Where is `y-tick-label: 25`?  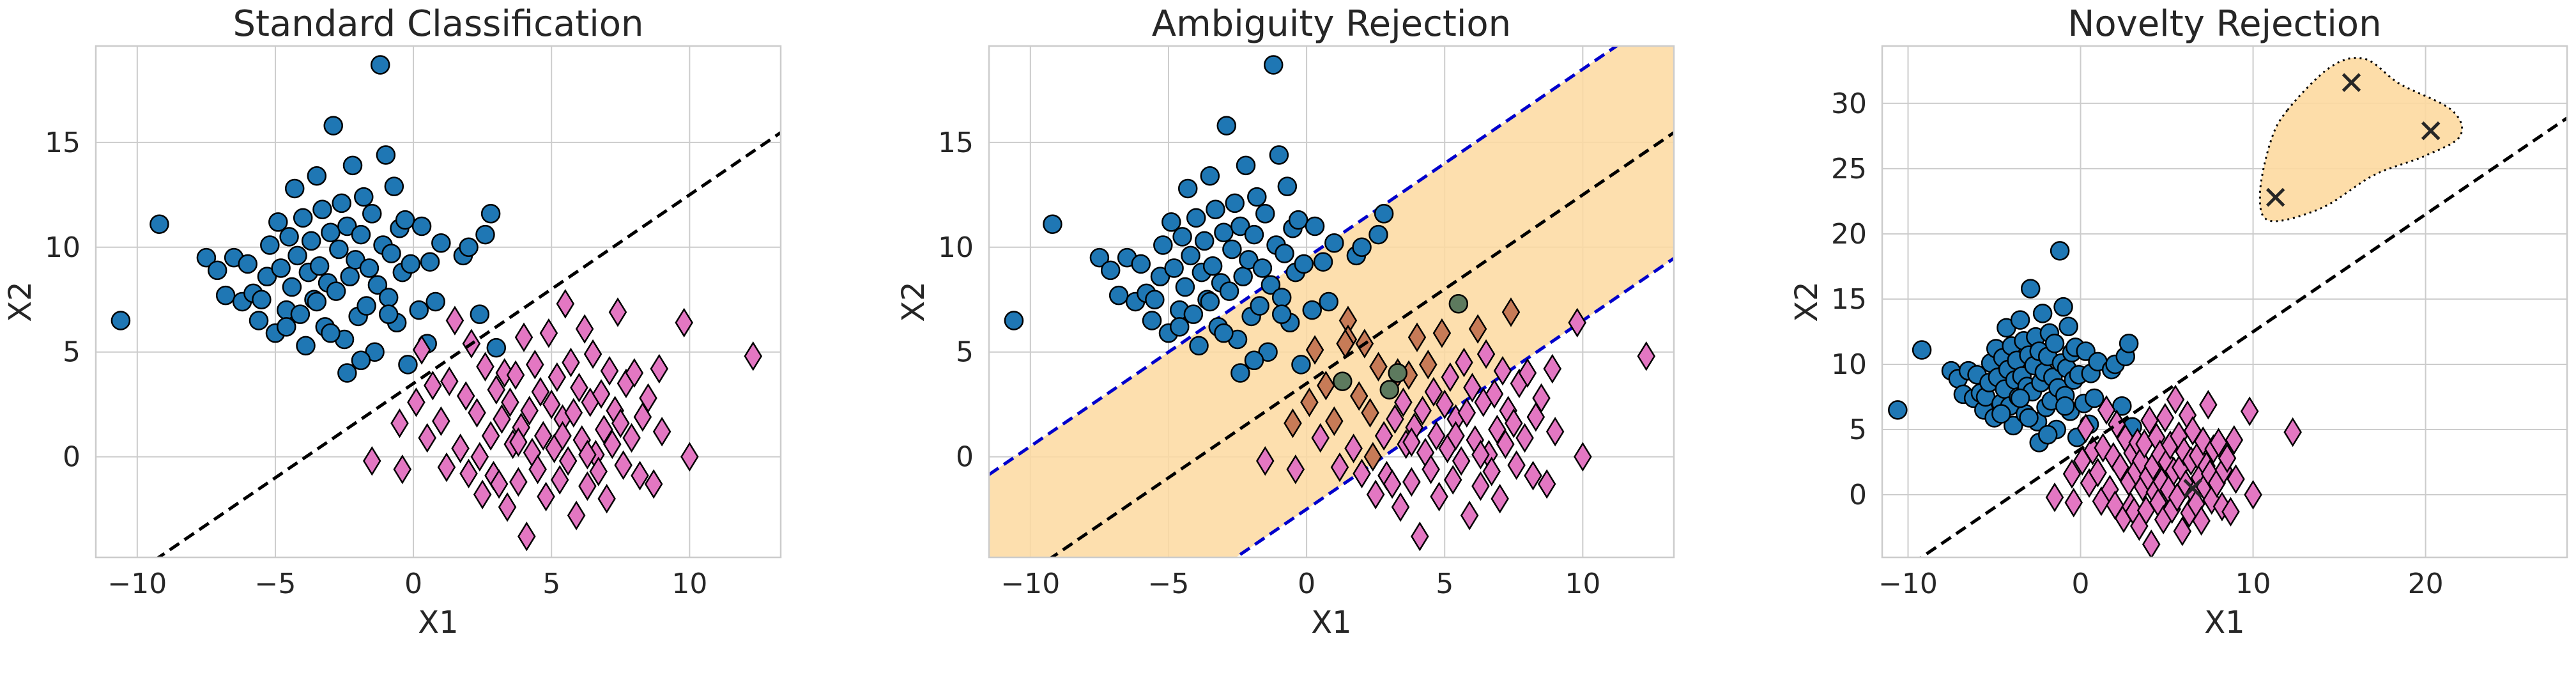 y-tick-label: 25 is located at coordinates (1849, 169).